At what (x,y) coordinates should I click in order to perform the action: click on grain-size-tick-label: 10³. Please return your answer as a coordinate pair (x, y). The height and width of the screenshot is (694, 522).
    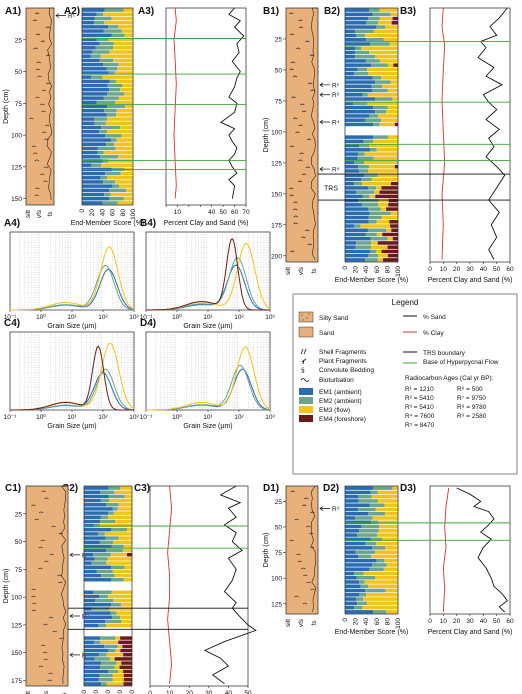
    Looking at the image, I should click on (270, 317).